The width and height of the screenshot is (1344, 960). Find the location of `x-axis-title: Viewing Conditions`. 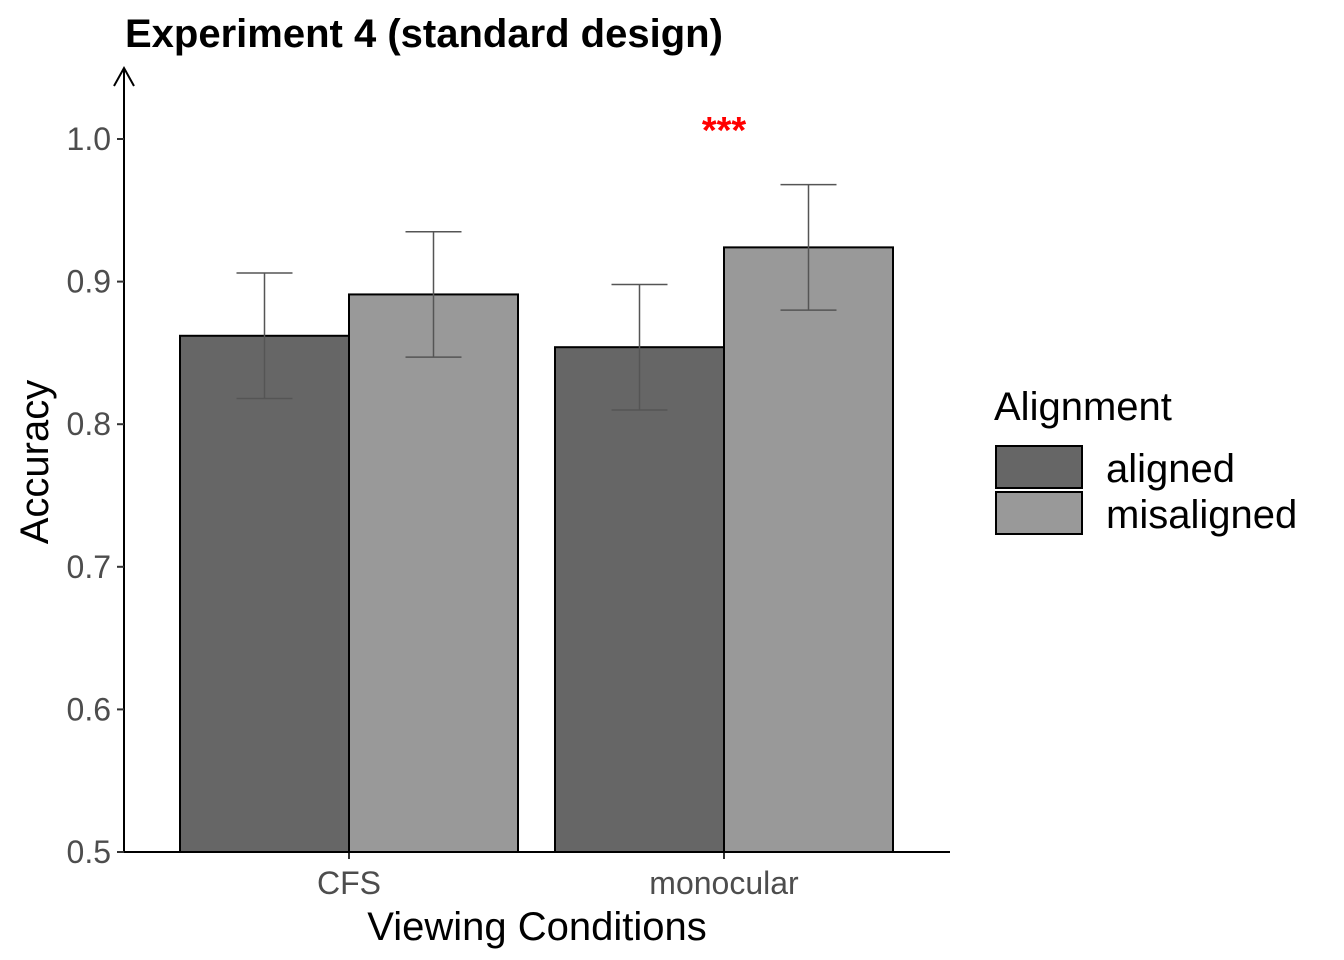

x-axis-title: Viewing Conditions is located at coordinates (536, 927).